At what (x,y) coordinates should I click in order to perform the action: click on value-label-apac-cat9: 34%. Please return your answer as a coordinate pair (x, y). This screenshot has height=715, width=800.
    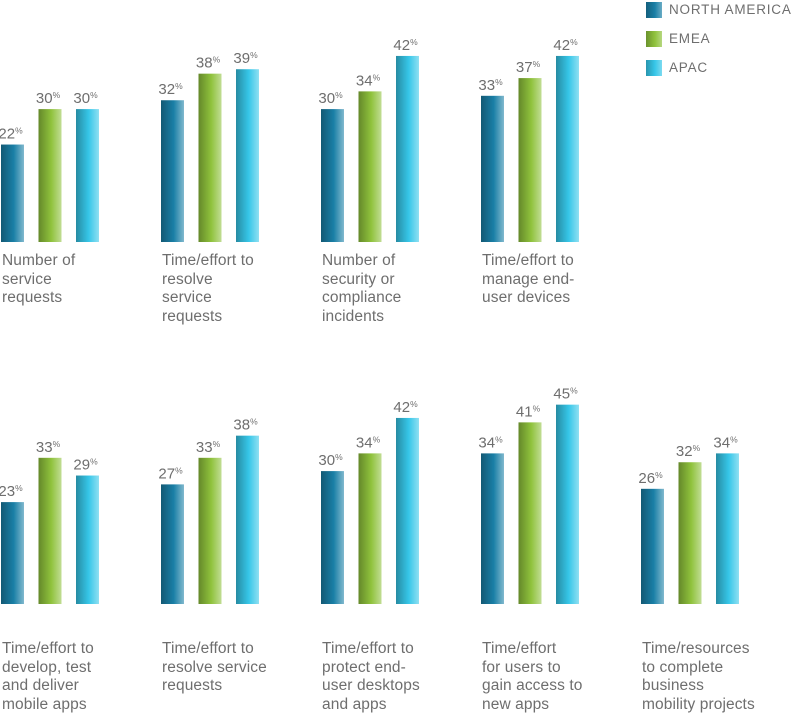
    Looking at the image, I should click on (725, 442).